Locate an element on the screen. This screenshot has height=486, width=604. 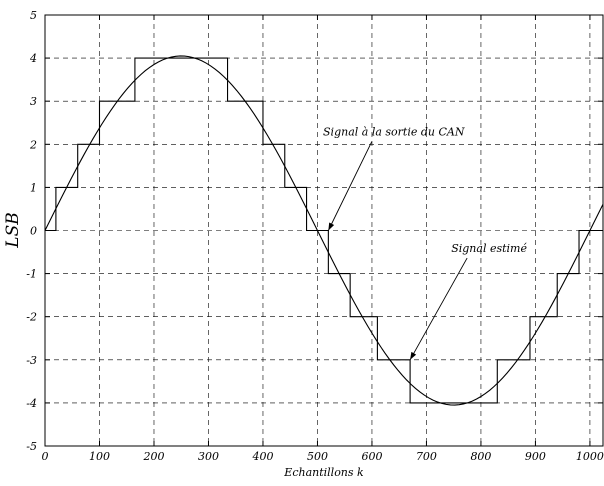
y-tick-label: -1 is located at coordinates (31, 274).